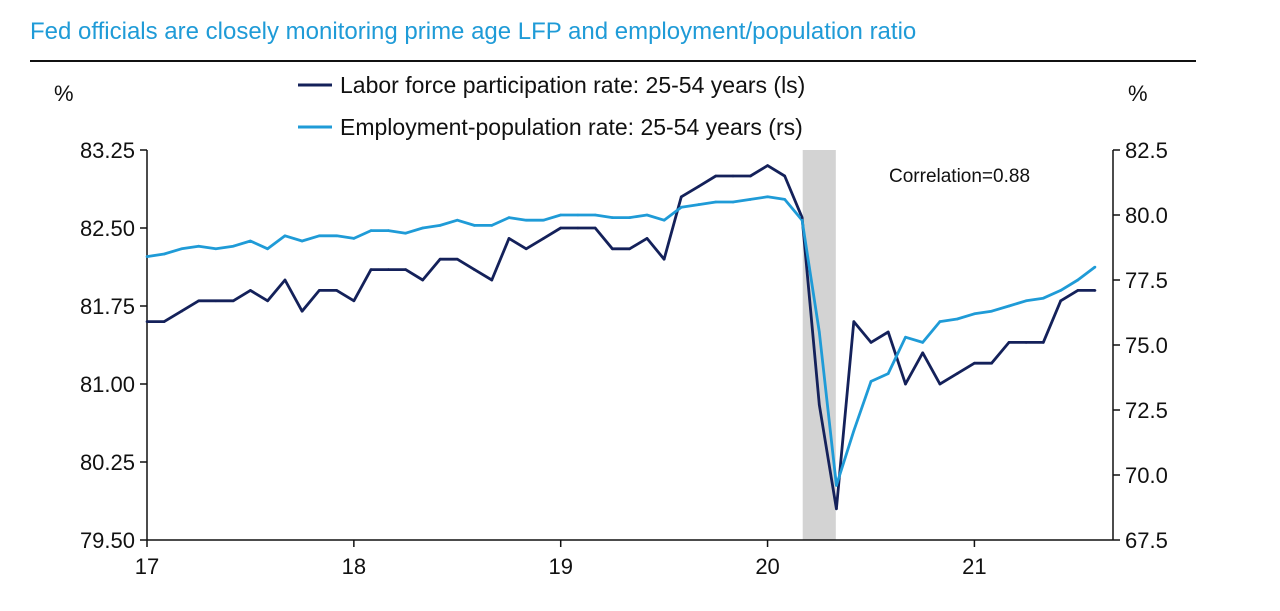  What do you see at coordinates (113, 345) in the screenshot?
I see `left-axis-ticks: 79.50 80.25 81.00 81.75 82.50 83.25` at bounding box center [113, 345].